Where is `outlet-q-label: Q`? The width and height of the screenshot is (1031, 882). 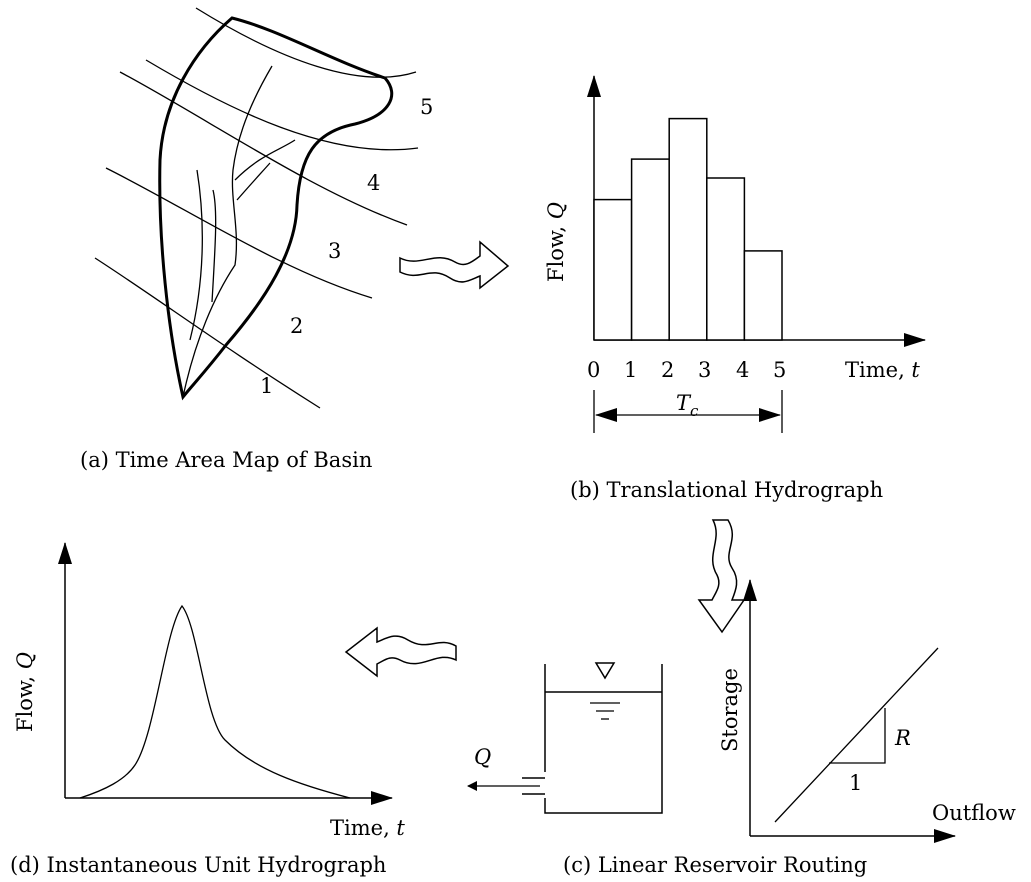
outlet-q-label: Q is located at coordinates (482, 757).